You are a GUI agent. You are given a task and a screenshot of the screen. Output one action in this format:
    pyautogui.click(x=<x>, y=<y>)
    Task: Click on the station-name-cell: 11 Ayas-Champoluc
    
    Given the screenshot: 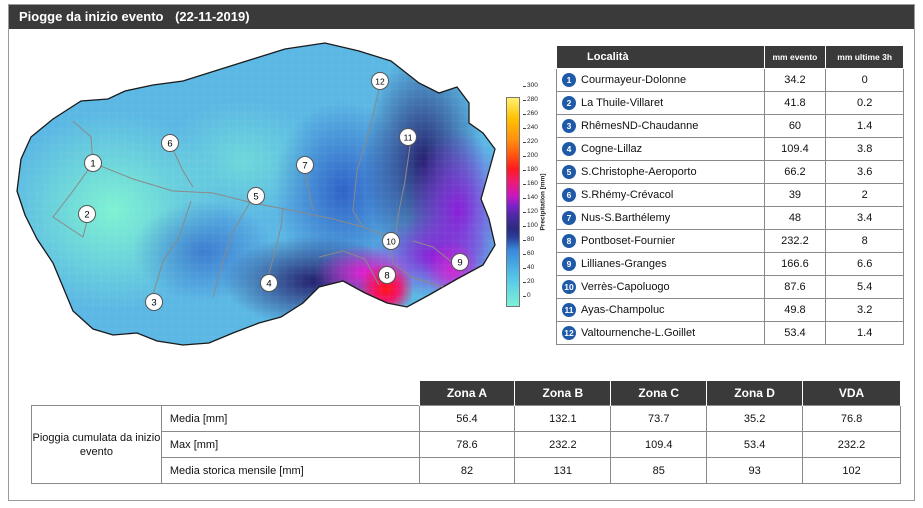 What is the action you would take?
    pyautogui.click(x=660, y=310)
    